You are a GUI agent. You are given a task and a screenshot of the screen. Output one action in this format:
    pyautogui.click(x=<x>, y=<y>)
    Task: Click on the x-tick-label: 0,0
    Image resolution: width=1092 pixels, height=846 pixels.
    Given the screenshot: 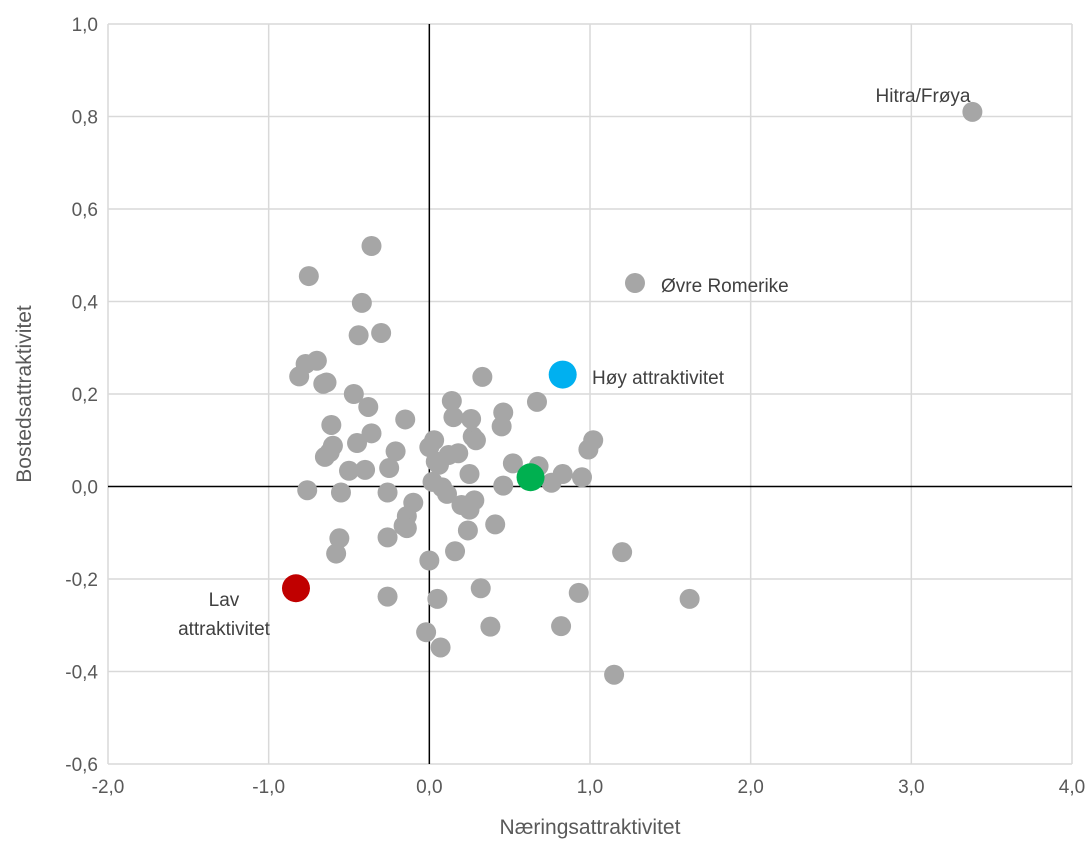 What is the action you would take?
    pyautogui.click(x=429, y=787)
    